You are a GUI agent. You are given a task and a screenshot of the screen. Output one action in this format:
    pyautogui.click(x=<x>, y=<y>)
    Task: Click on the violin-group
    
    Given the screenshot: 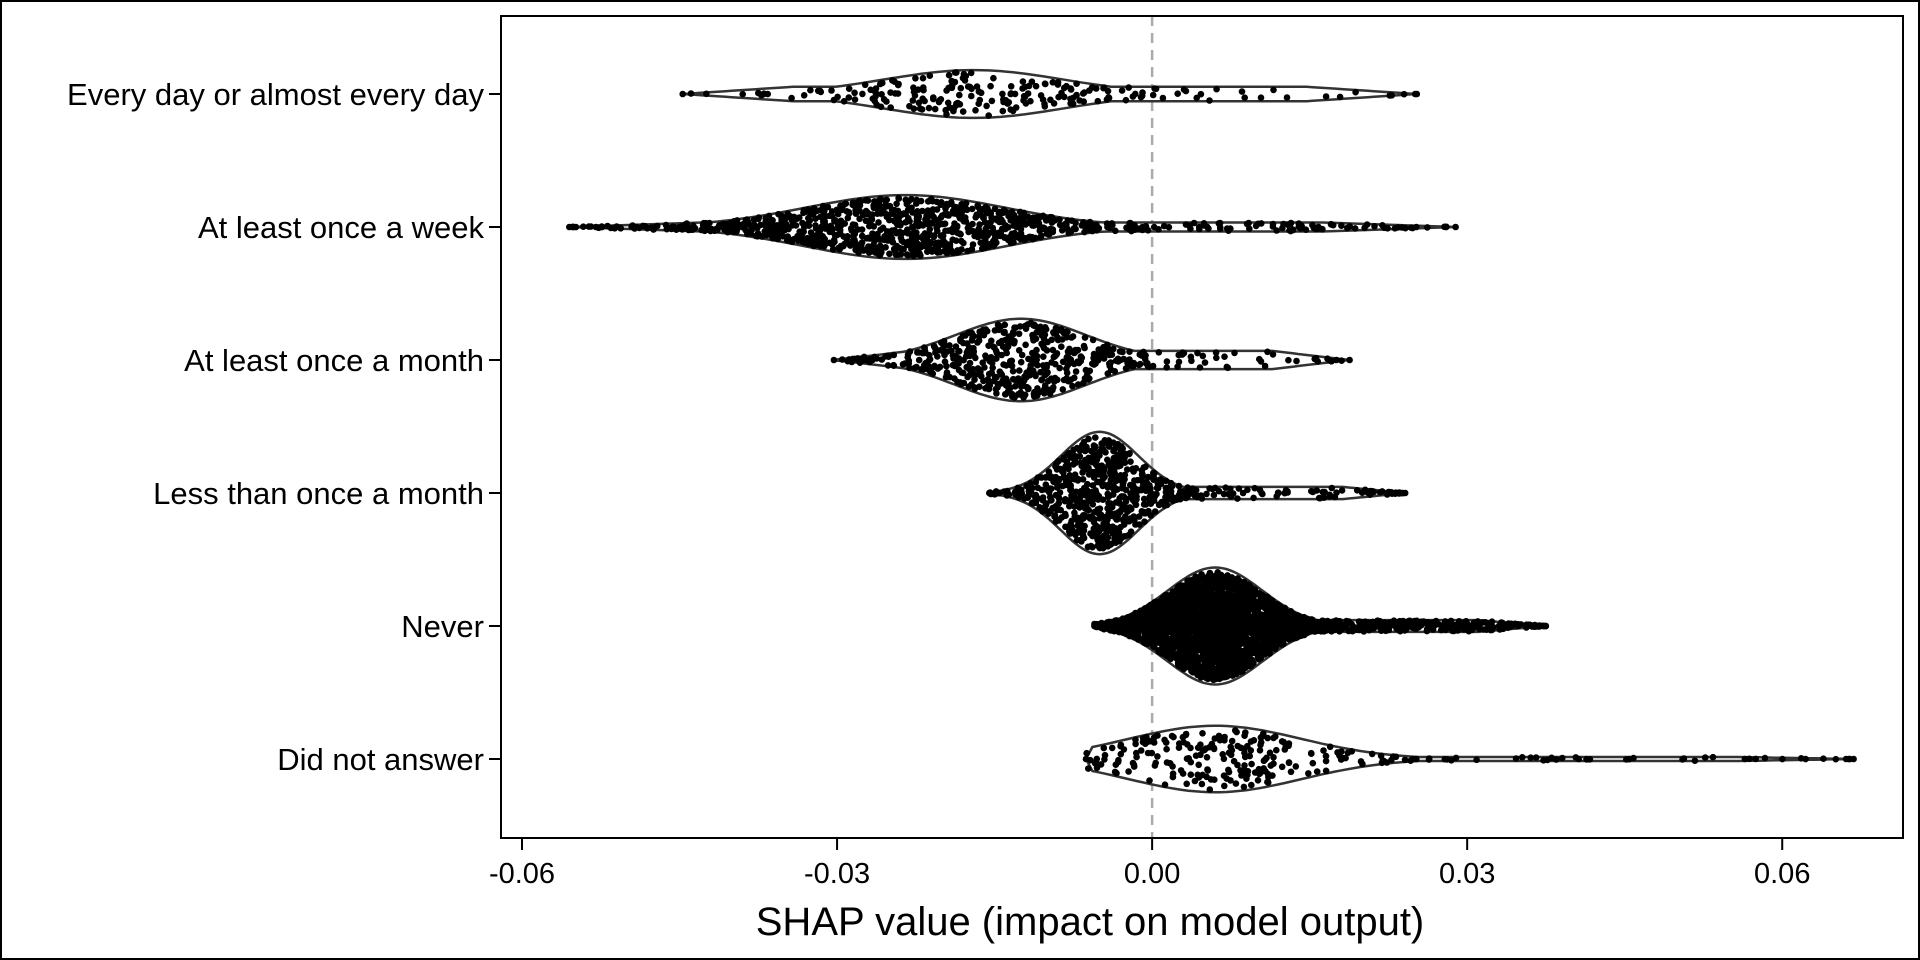 What is the action you would take?
    pyautogui.click(x=1012, y=227)
    